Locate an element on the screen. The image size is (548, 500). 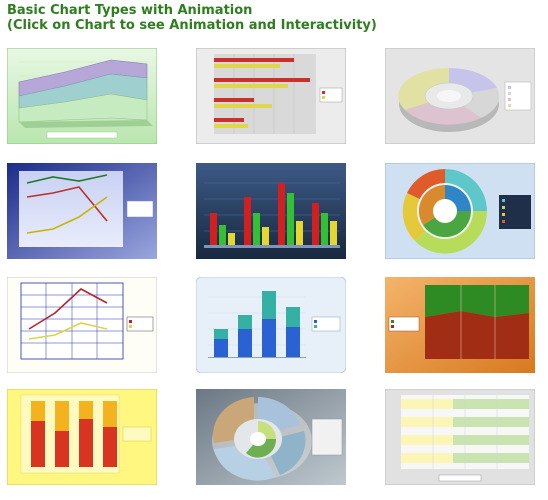
exploded-ring-chart-graphic is located at coordinates (271, 437).